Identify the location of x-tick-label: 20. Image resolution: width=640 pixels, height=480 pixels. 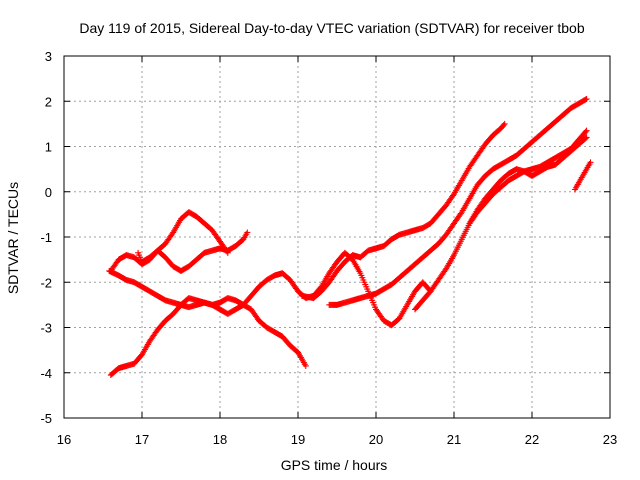
(376, 439).